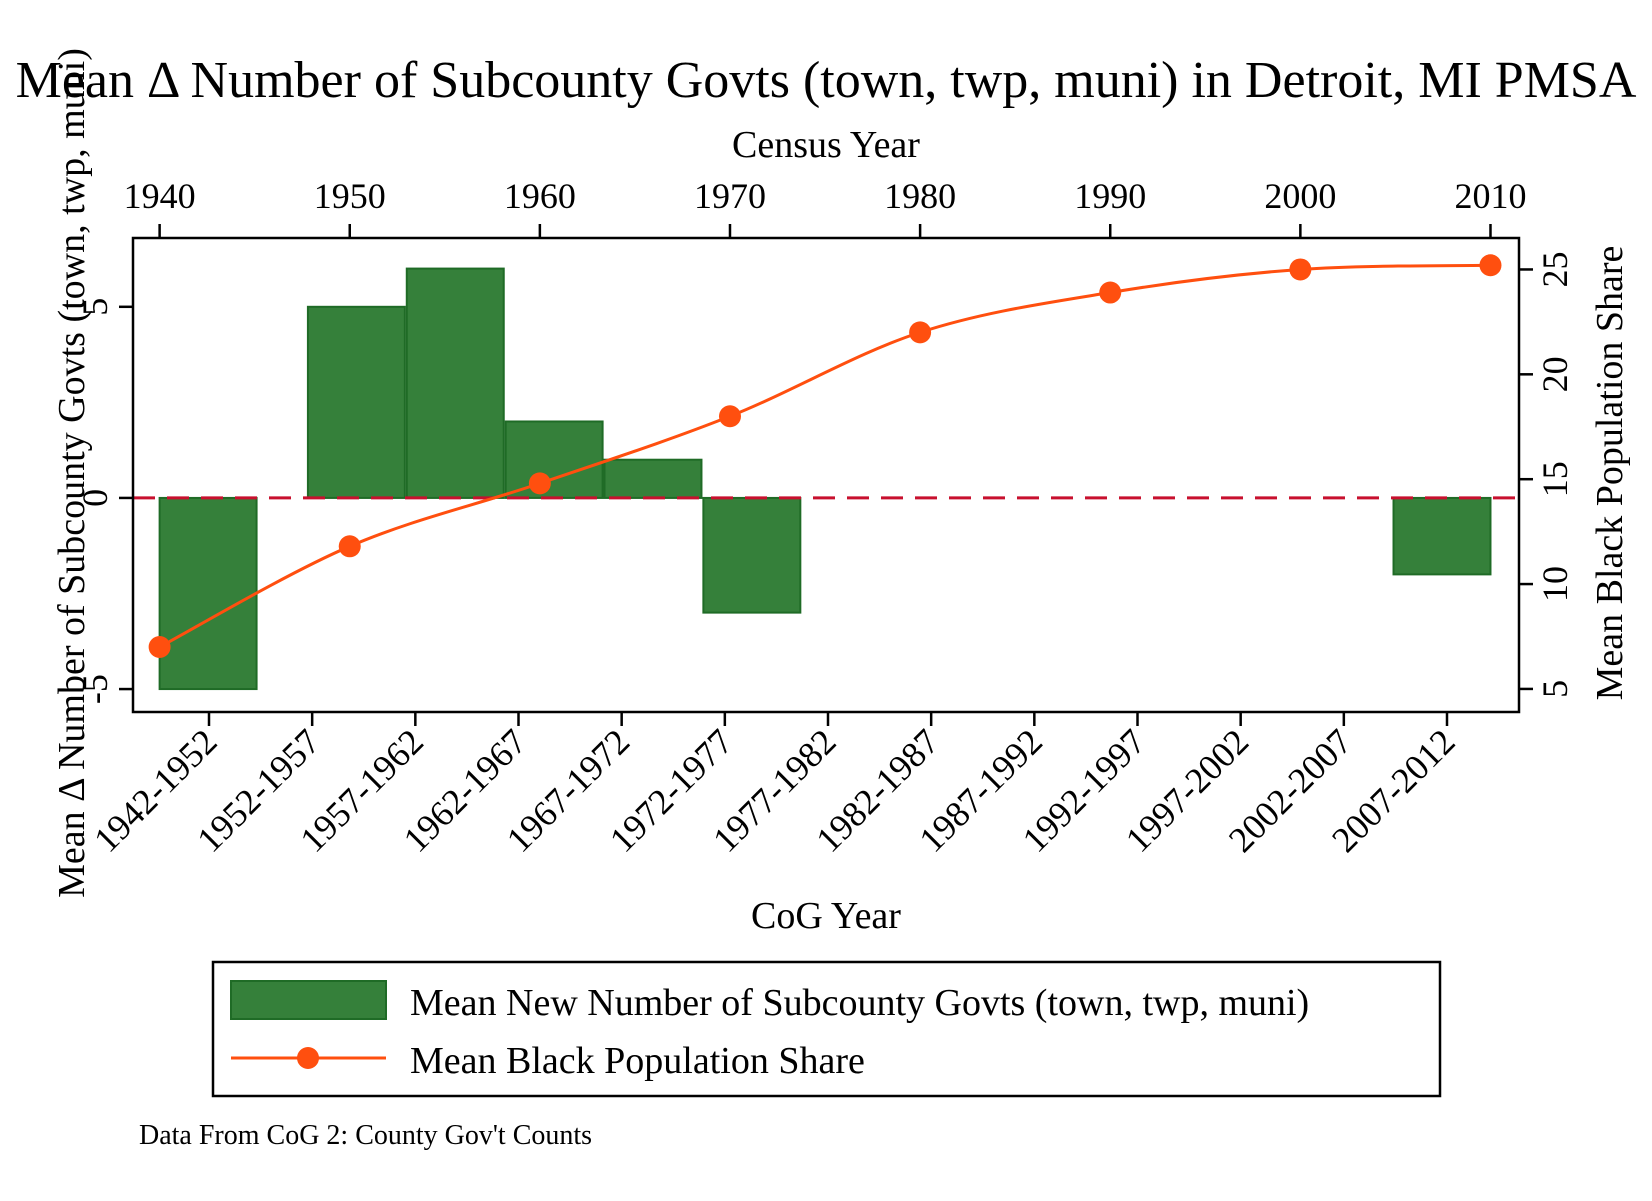 The height and width of the screenshot is (1201, 1652). I want to click on x2-tick-label-4: 1980, so click(920, 196).